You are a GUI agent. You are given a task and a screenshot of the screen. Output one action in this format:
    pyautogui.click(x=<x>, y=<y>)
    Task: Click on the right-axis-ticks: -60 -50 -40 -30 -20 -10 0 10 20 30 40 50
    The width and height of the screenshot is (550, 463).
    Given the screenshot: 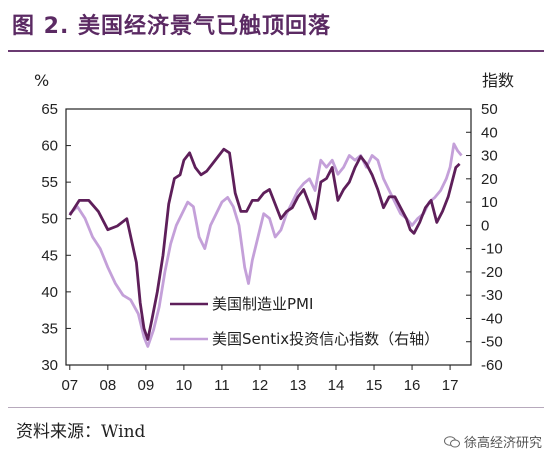 What is the action you would take?
    pyautogui.click(x=484, y=237)
    